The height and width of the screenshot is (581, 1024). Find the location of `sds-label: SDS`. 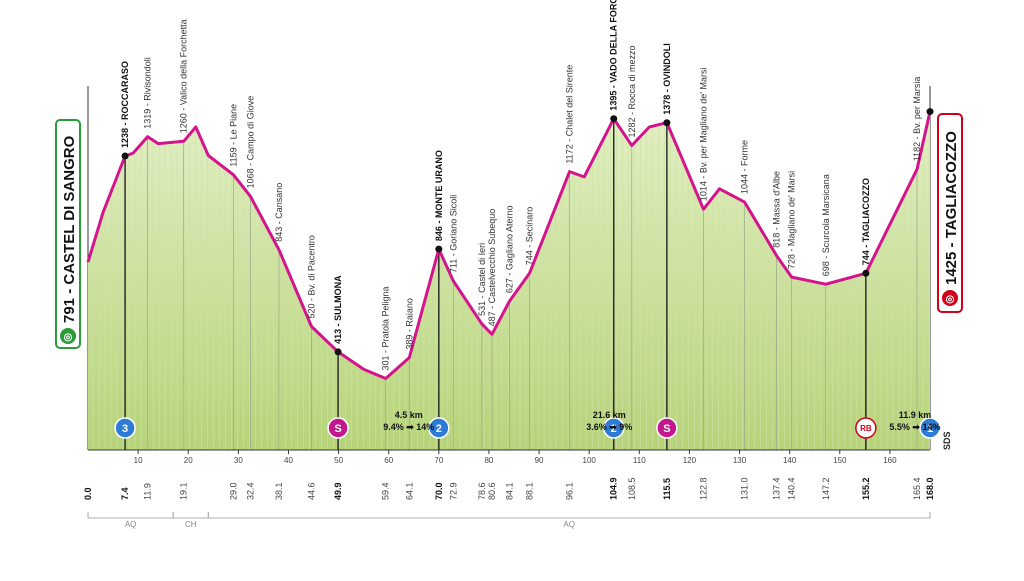

sds-label: SDS is located at coordinates (947, 440).